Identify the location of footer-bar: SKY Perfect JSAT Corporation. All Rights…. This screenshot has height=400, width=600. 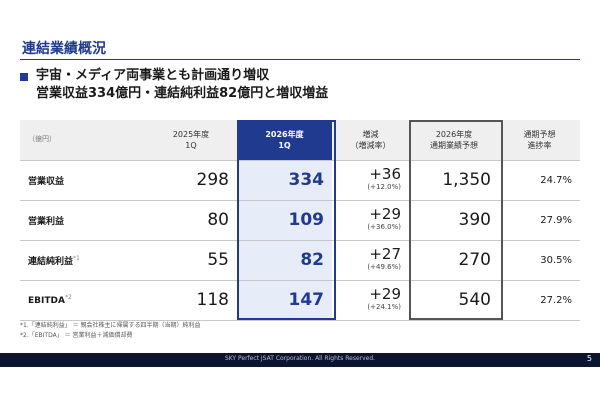
(300, 360).